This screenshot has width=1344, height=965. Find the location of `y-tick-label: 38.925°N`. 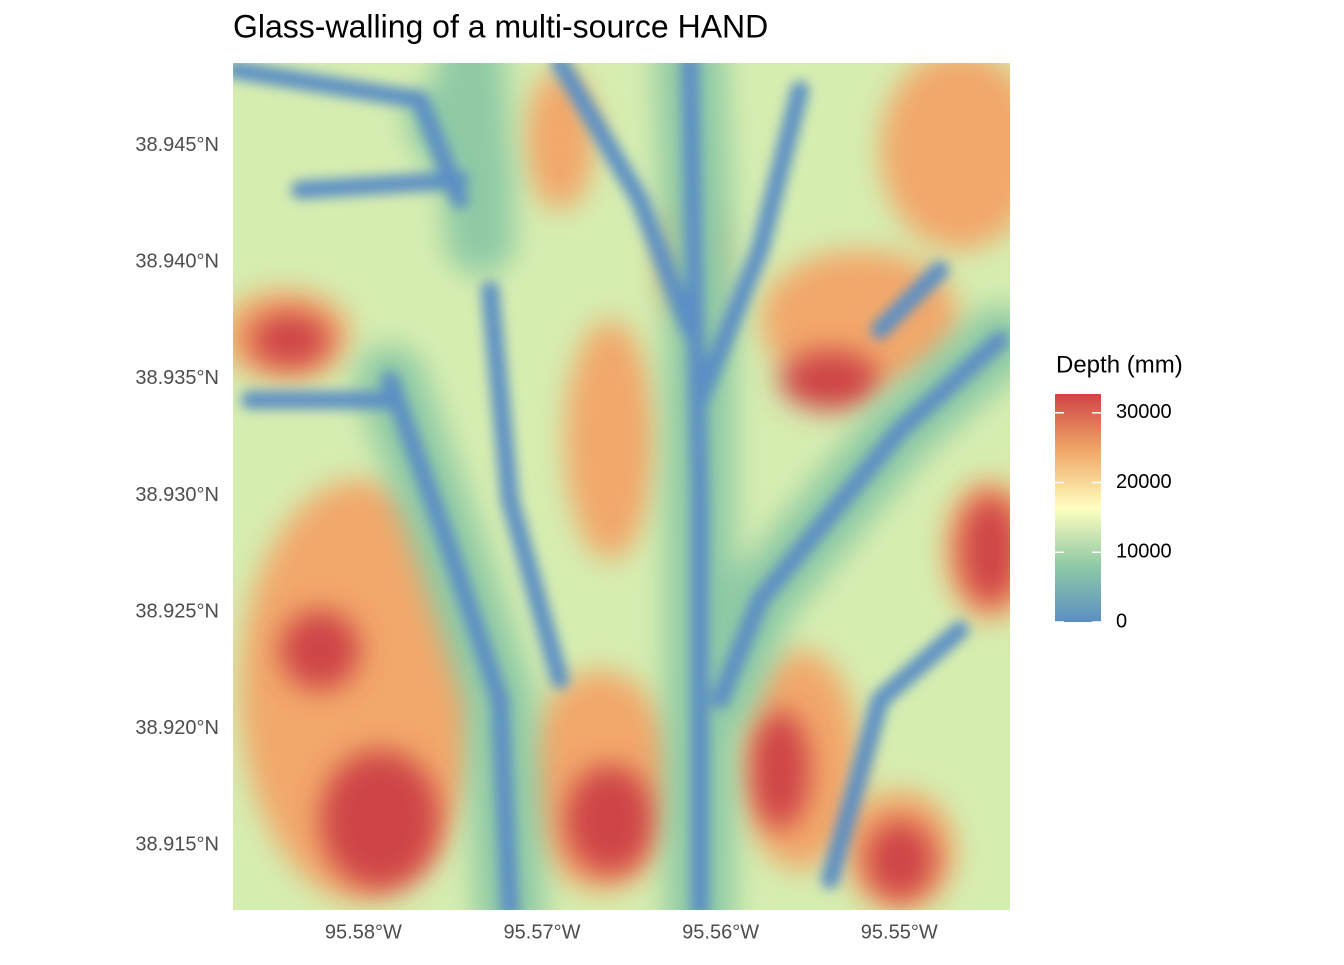

y-tick-label: 38.925°N is located at coordinates (177, 611).